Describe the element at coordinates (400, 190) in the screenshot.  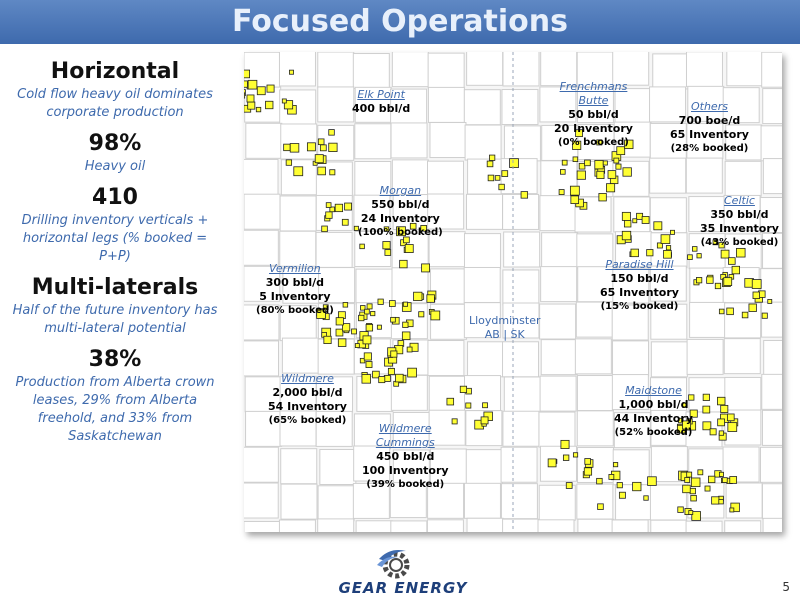
I see `area-name: Morgan` at that location.